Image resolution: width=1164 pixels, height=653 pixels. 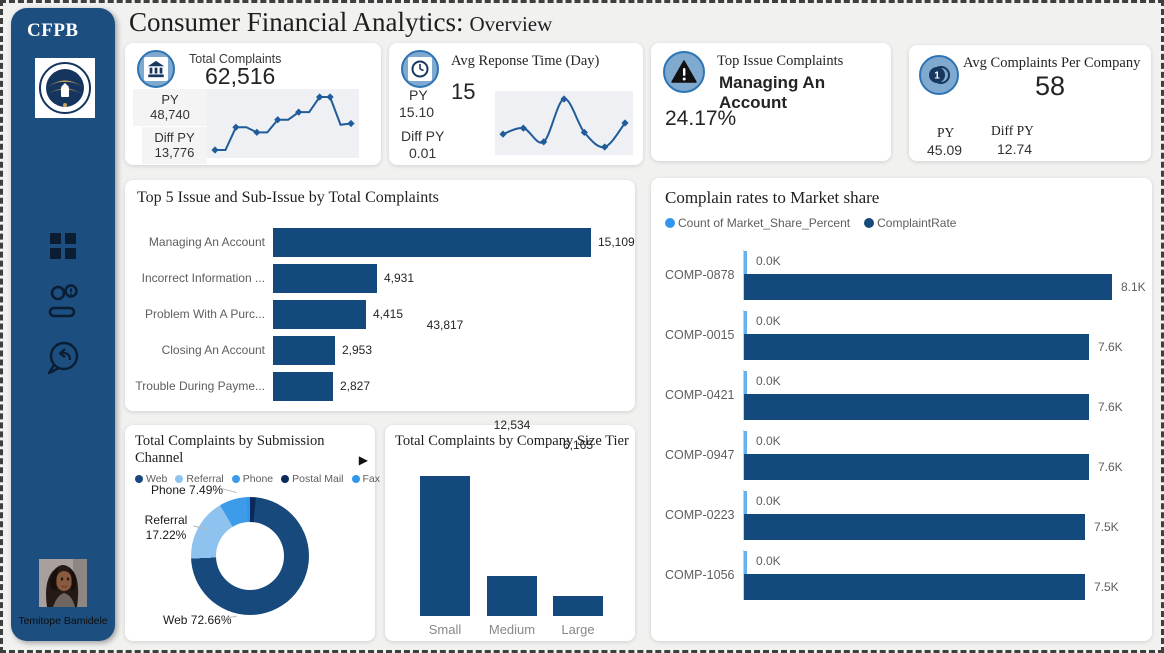 What do you see at coordinates (340, 22) in the screenshot?
I see `page-title: Consumer Financial Analytics: Overview` at bounding box center [340, 22].